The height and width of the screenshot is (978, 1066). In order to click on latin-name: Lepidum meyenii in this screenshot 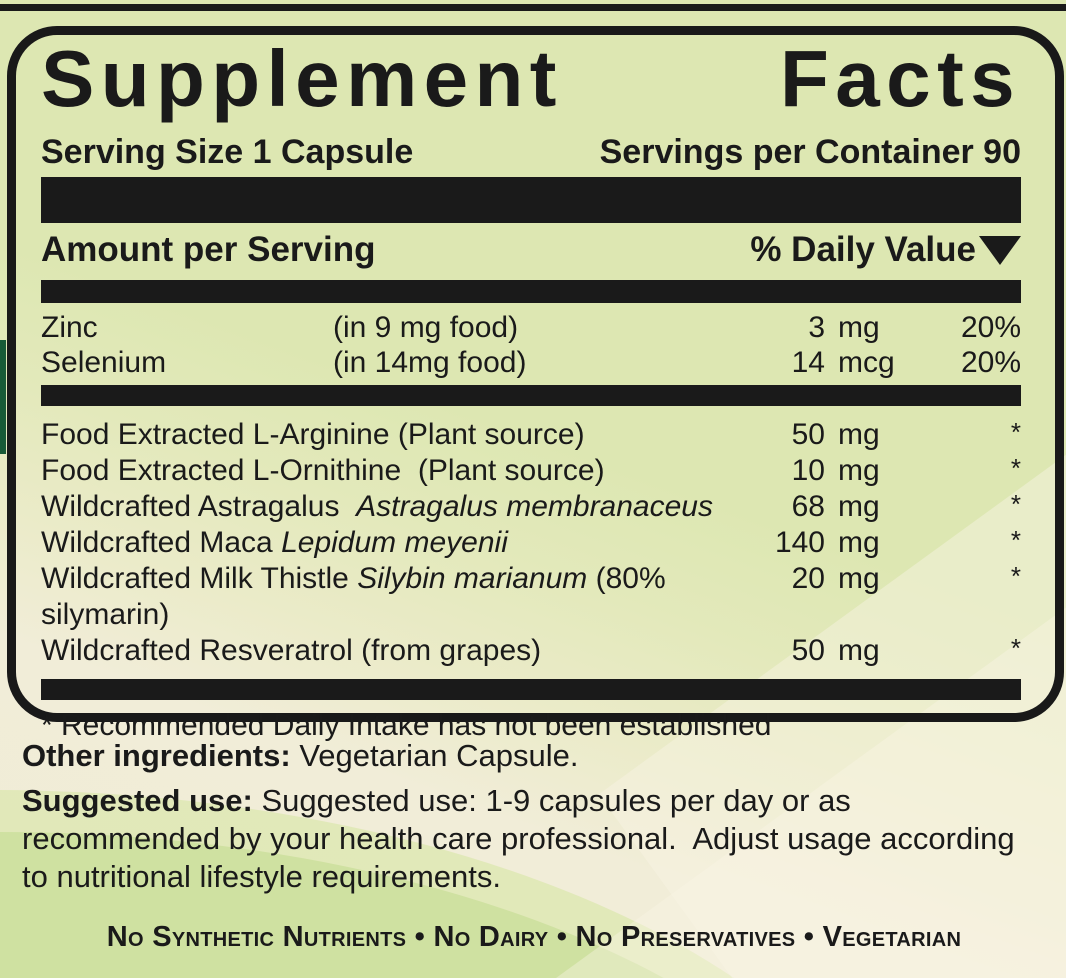, I will do `click(394, 542)`.